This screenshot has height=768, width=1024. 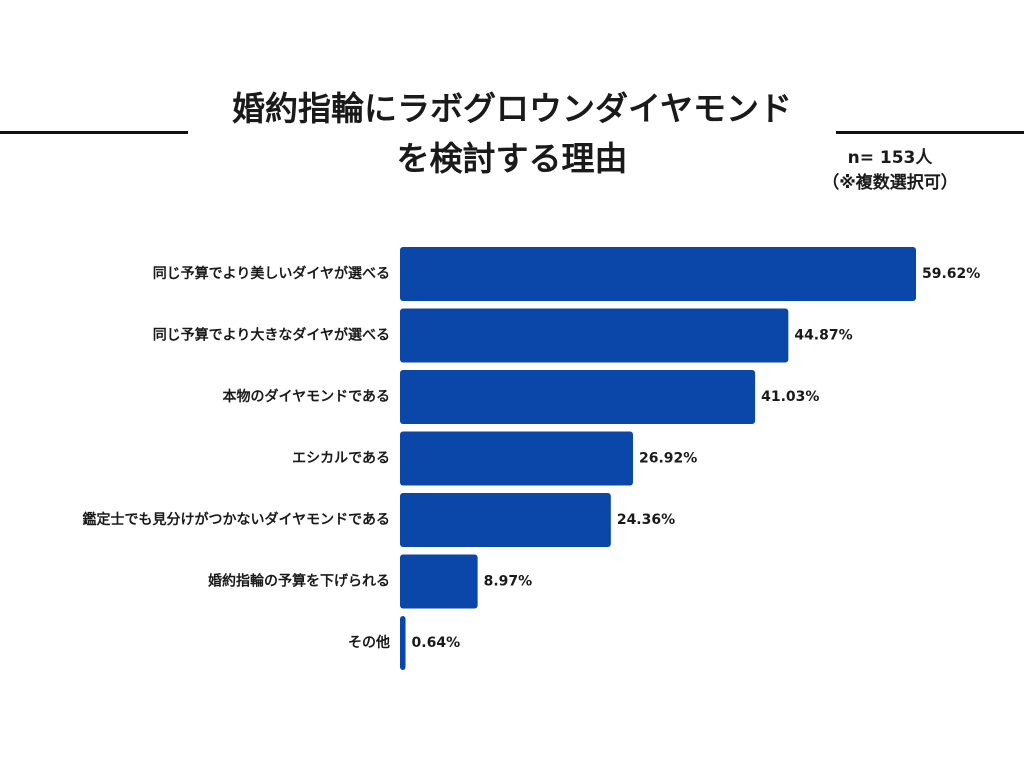 What do you see at coordinates (511, 108) in the screenshot?
I see `chart-title-line-1: 婚約指輪にラボグロウンダイヤモンド` at bounding box center [511, 108].